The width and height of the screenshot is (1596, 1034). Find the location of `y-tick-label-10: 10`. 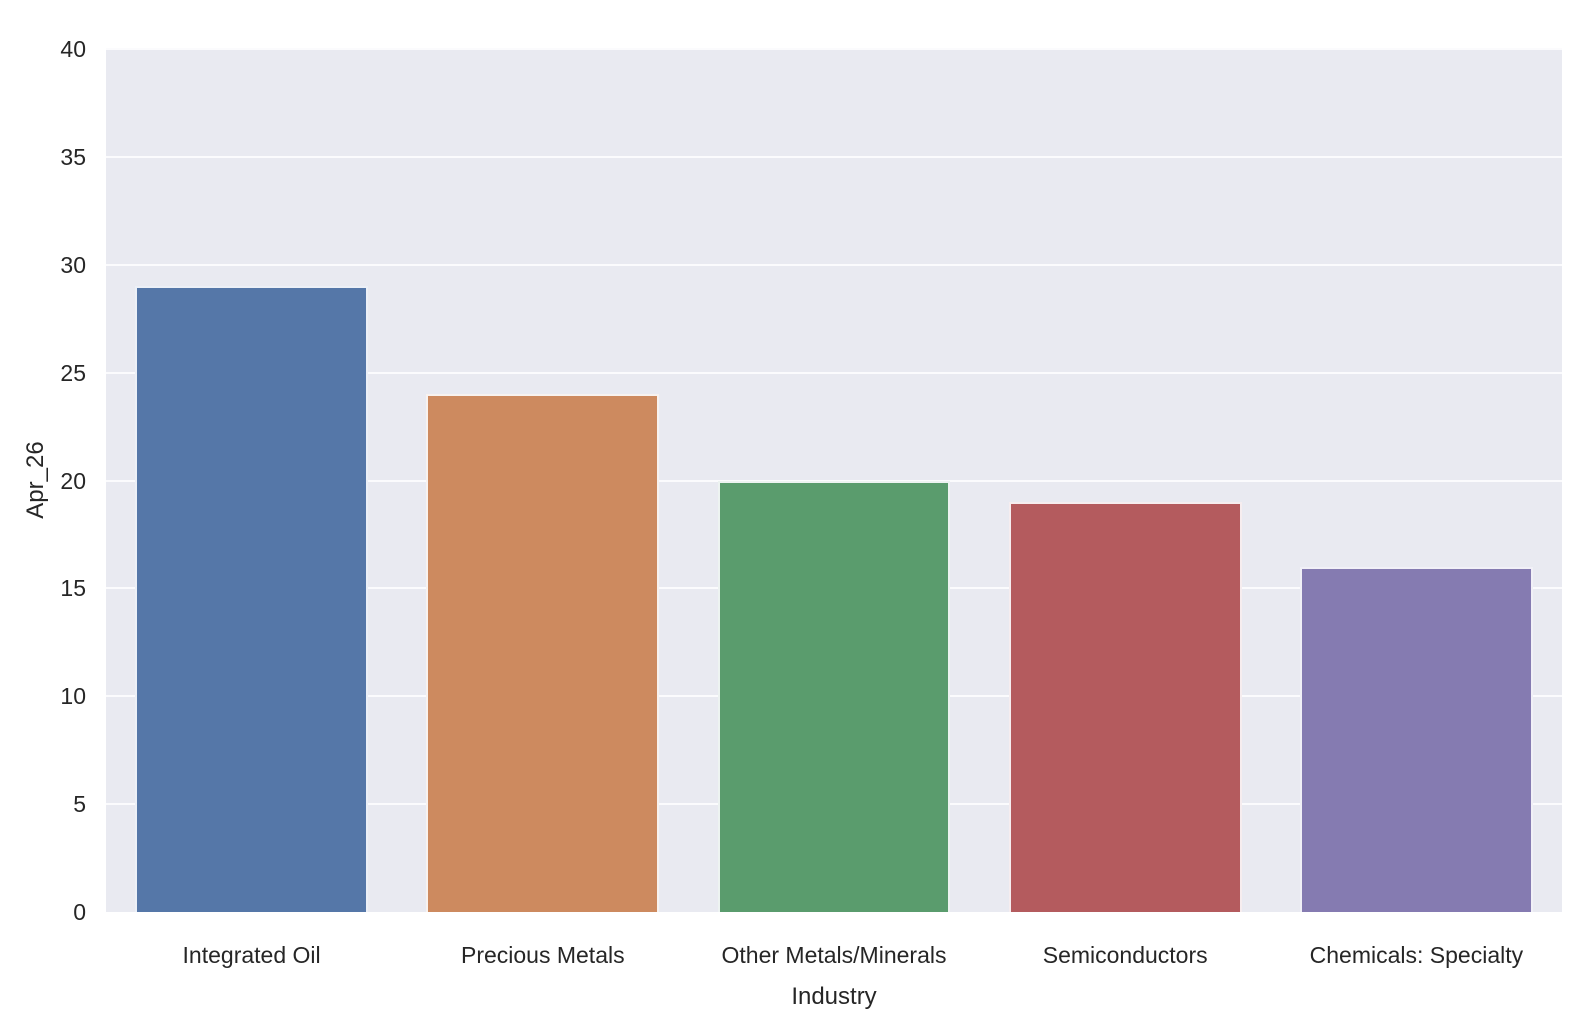

y-tick-label-10: 10 is located at coordinates (73, 696).